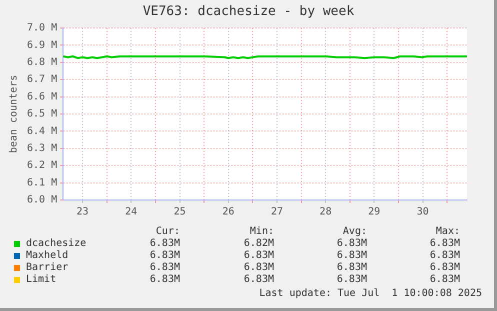 Image resolution: width=497 pixels, height=311 pixels. Describe the element at coordinates (354, 232) in the screenshot. I see `text: Avg:` at that location.